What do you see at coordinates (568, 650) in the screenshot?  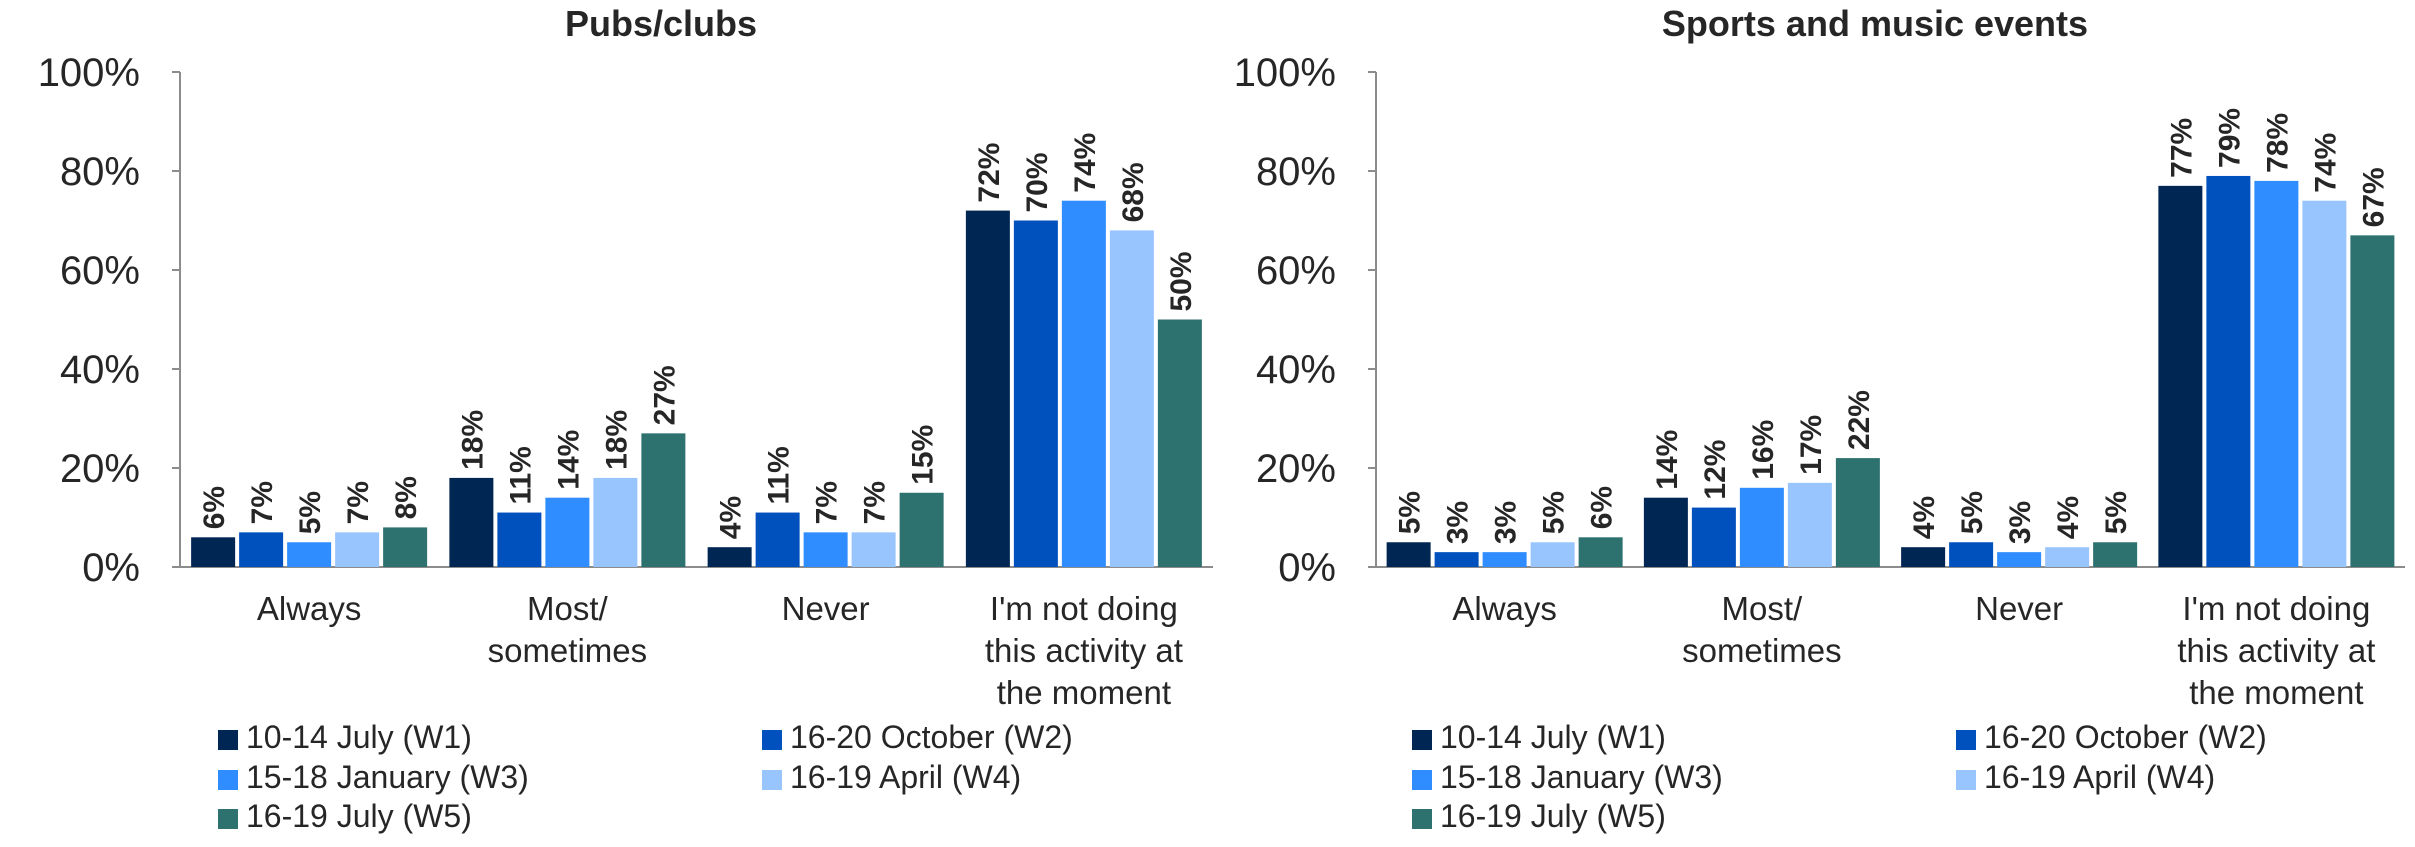 I see `chart-1-x-tick-label: sometimes` at bounding box center [568, 650].